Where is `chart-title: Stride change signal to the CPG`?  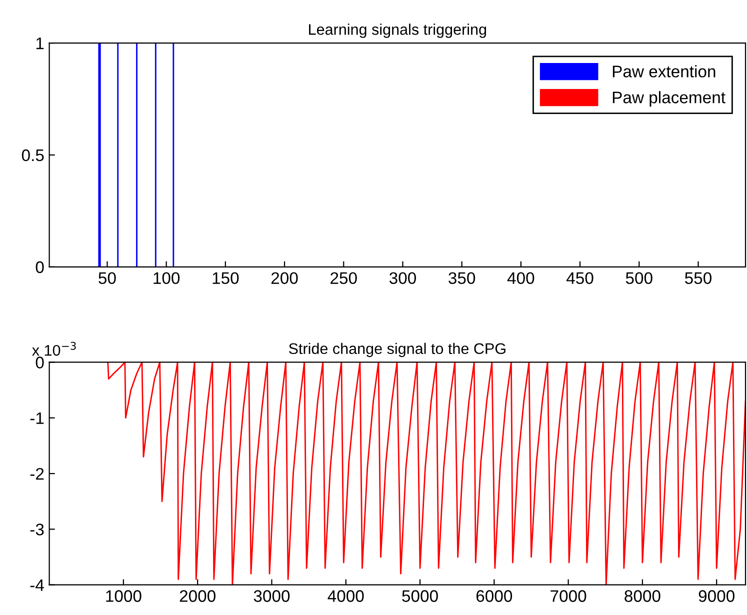
chart-title: Stride change signal to the CPG is located at coordinates (397, 350).